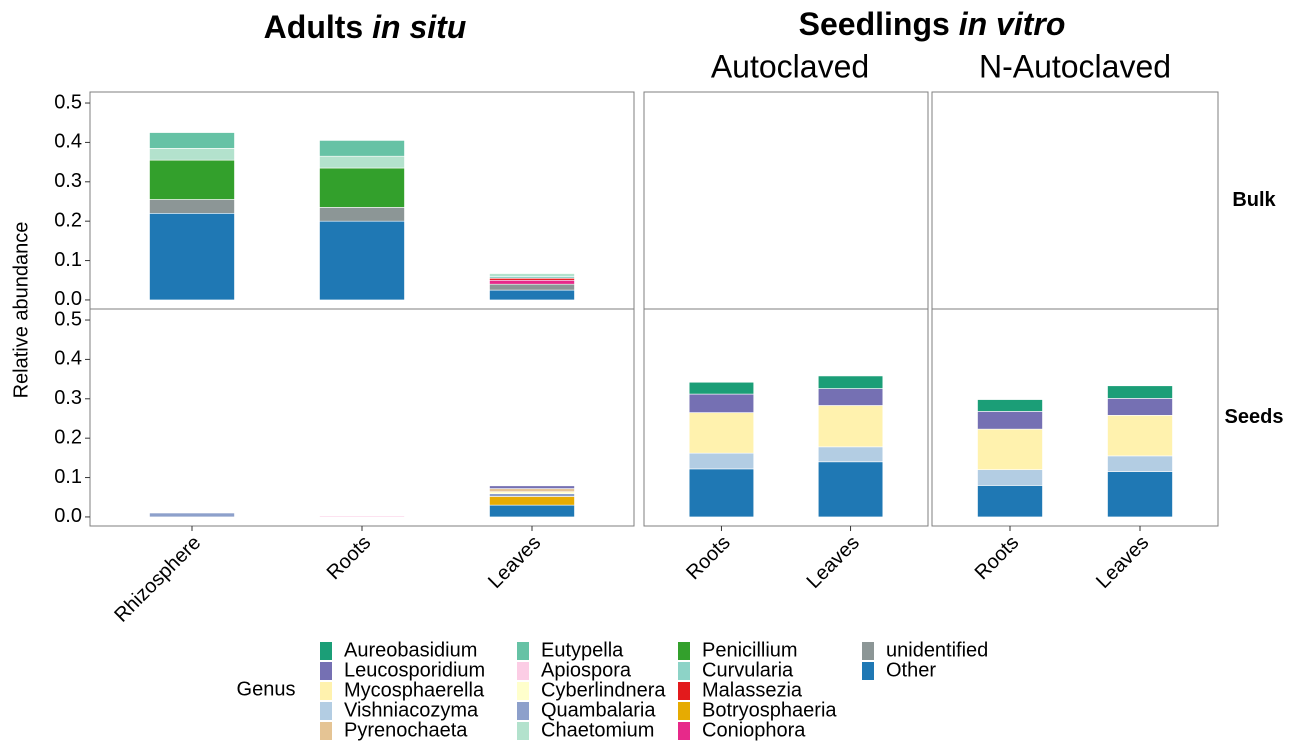 This screenshot has width=1297, height=743. I want to click on legend-label: unidentified, so click(937, 650).